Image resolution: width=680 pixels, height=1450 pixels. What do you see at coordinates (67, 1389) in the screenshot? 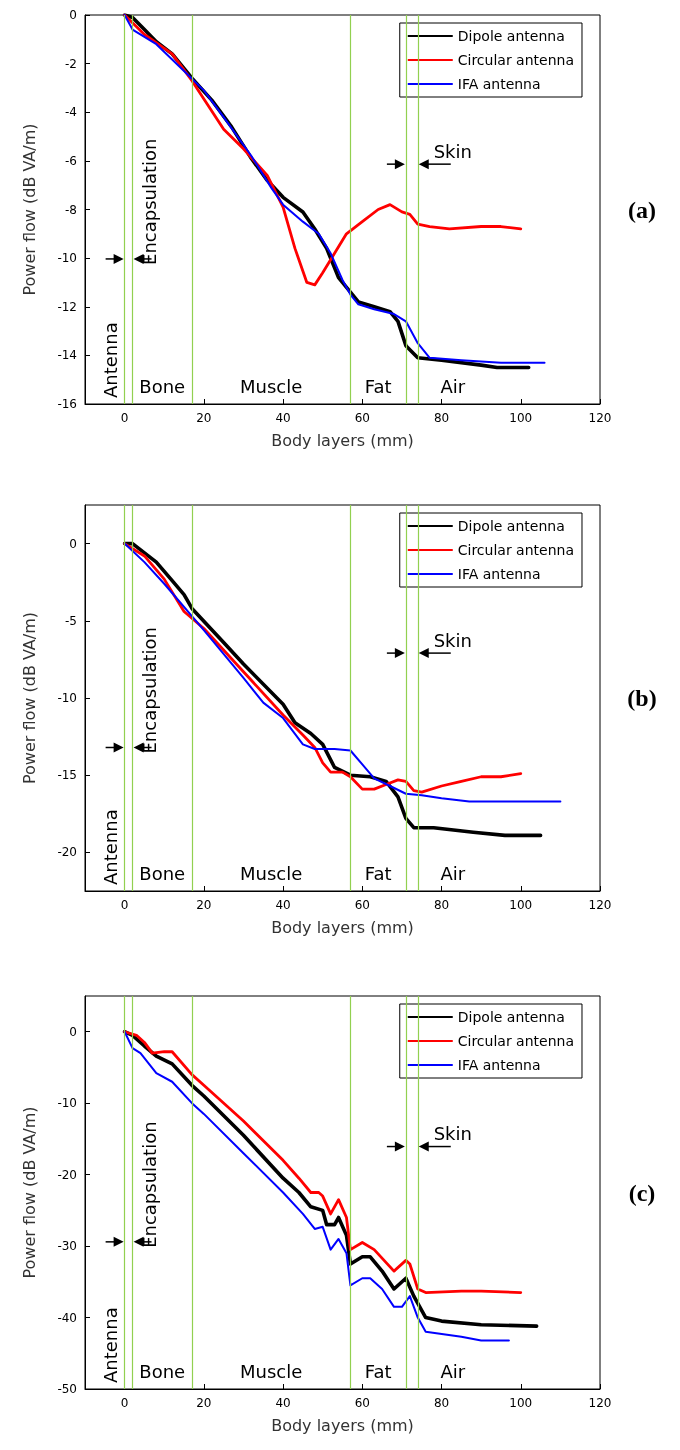
I see `y-tick-label: -50` at bounding box center [67, 1389].